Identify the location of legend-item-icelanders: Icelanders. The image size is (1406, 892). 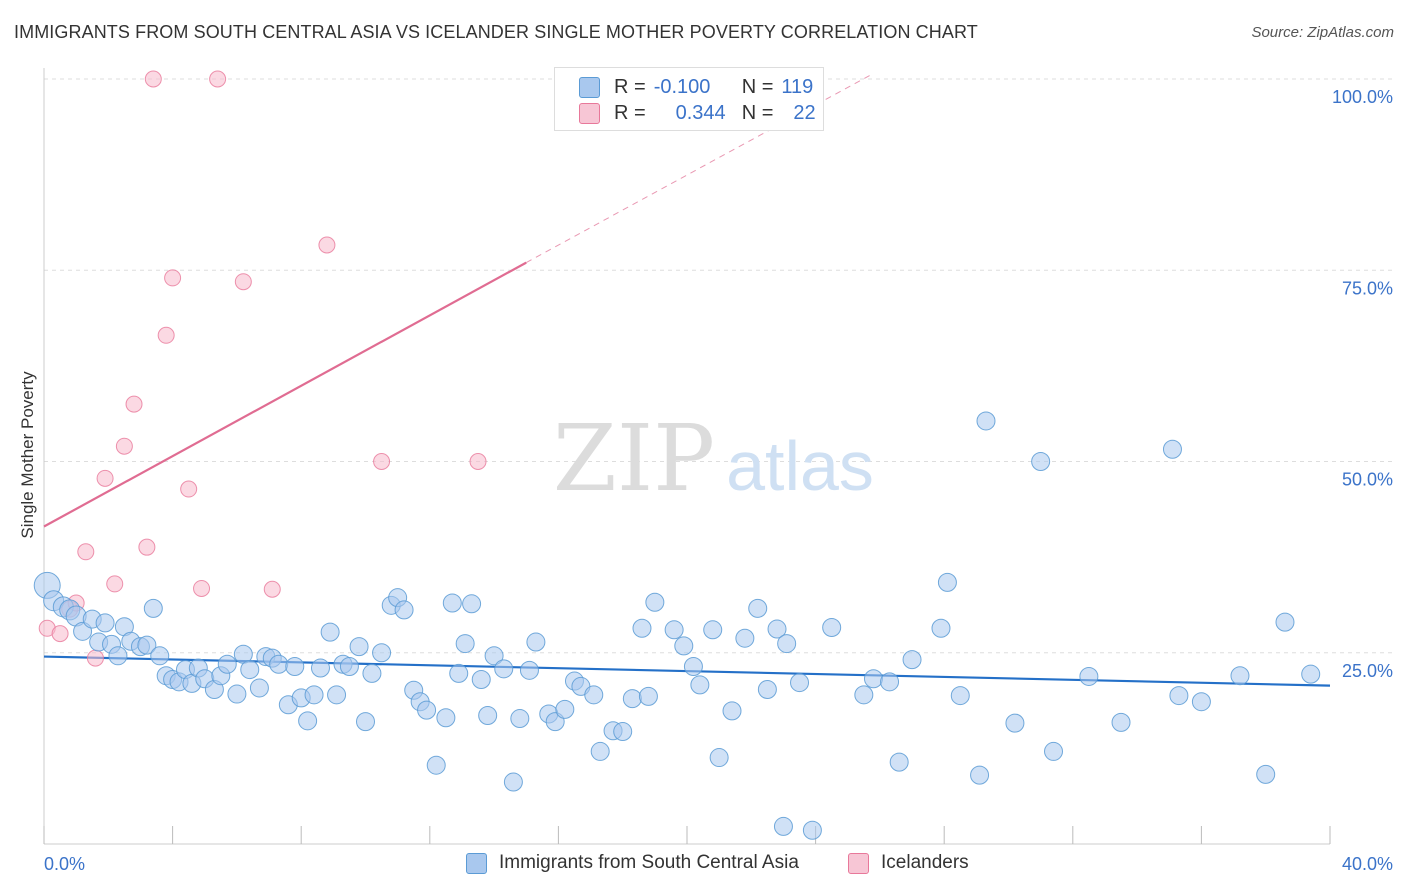
(908, 863).